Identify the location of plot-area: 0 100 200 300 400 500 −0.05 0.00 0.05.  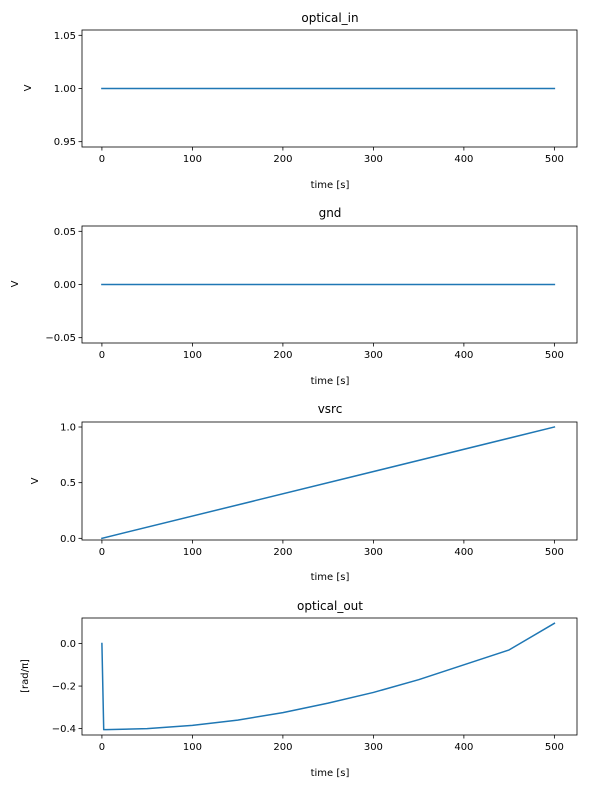
(304, 294).